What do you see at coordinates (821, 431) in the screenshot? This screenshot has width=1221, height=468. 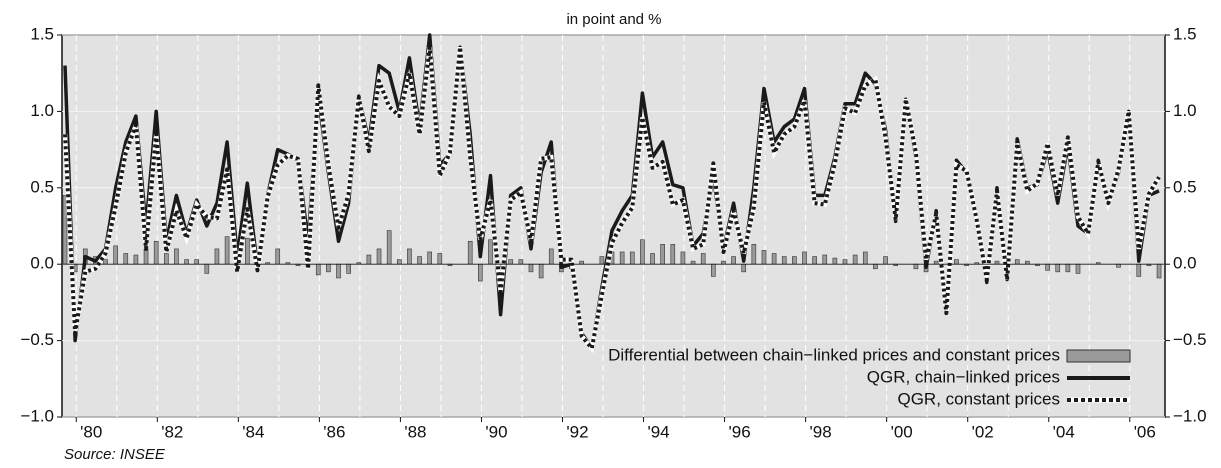 I see `x-tick-label: '98` at bounding box center [821, 431].